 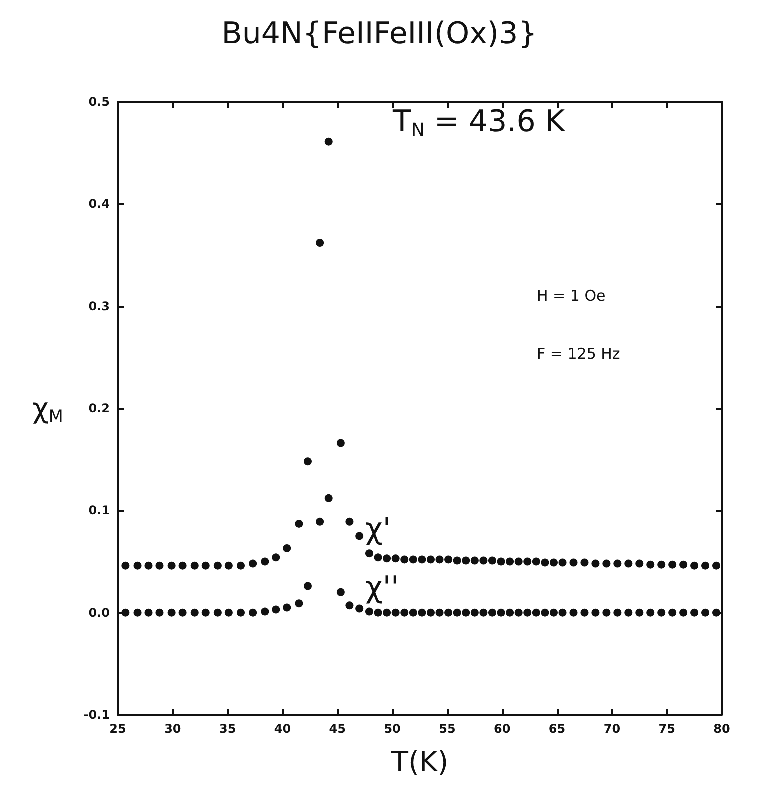 I want to click on y-tick-label: 0.2, so click(x=99, y=409).